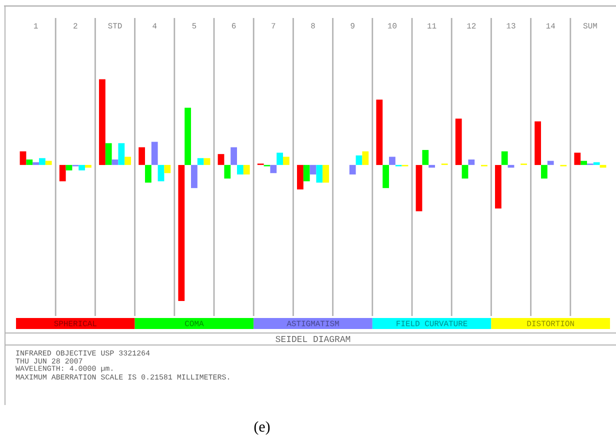 The image size is (616, 445). What do you see at coordinates (262, 428) in the screenshot?
I see `text: (e)` at bounding box center [262, 428].